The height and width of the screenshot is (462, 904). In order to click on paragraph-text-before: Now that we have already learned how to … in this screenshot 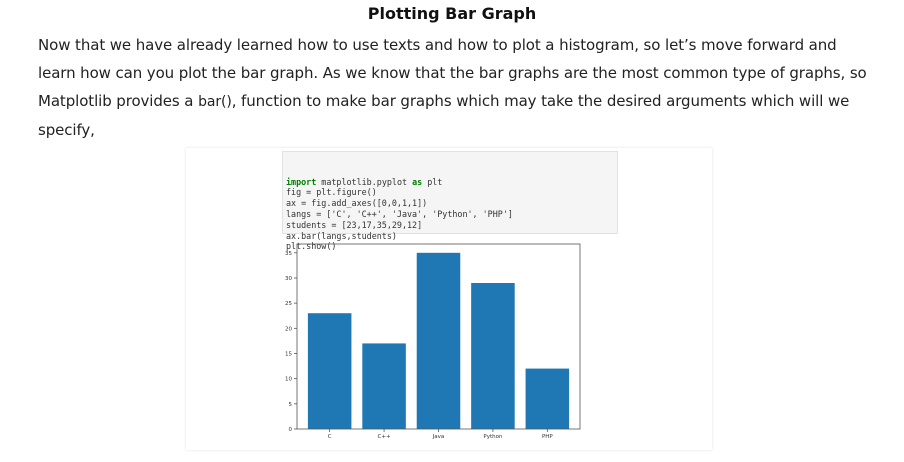, I will do `click(452, 73)`.